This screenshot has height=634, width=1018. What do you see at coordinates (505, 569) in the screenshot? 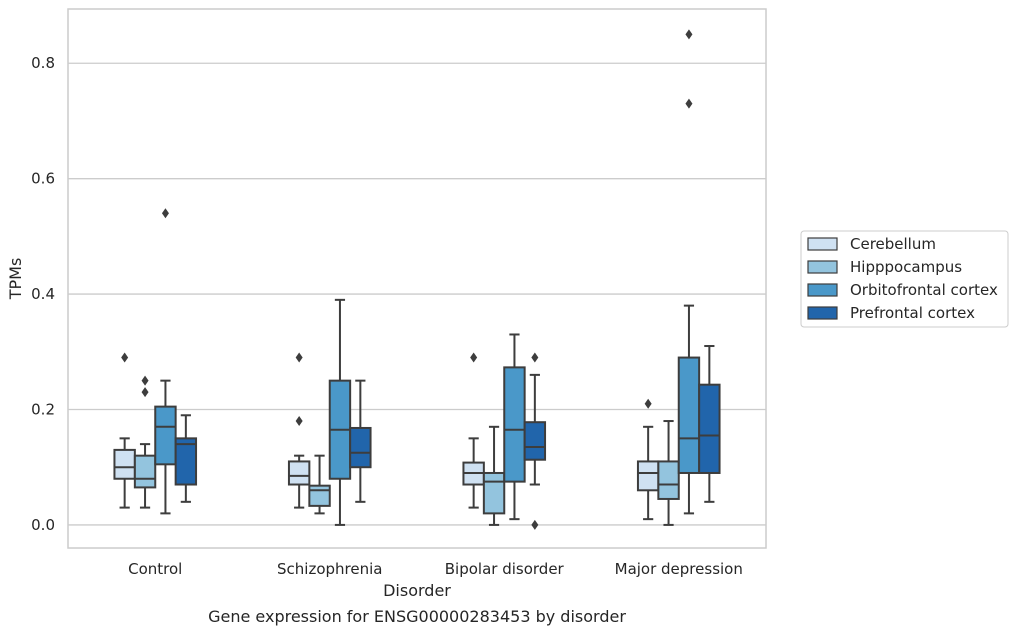
I see `x-tick-label: Bipolar disorder` at bounding box center [505, 569].